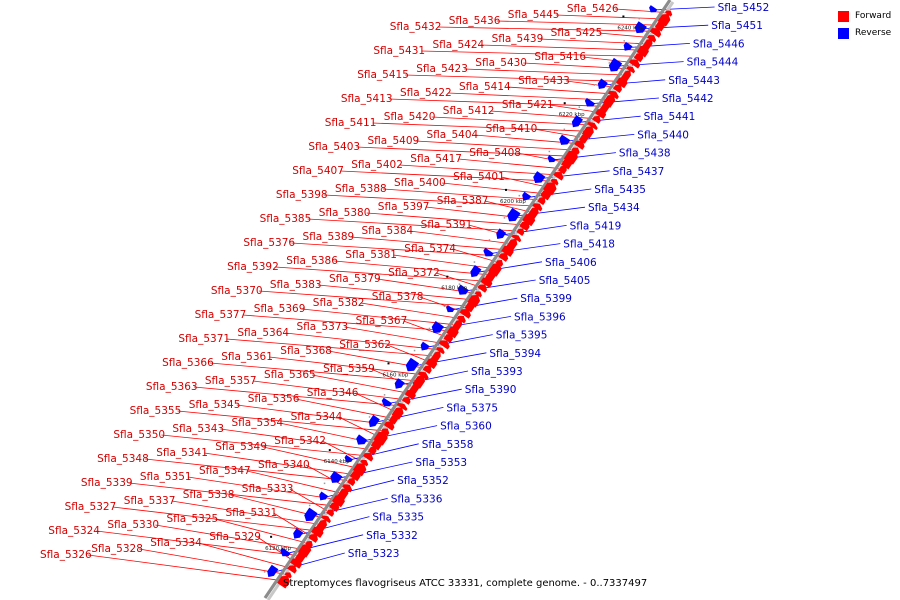  I want to click on gene-label-forward: Sfla_5363, so click(172, 387).